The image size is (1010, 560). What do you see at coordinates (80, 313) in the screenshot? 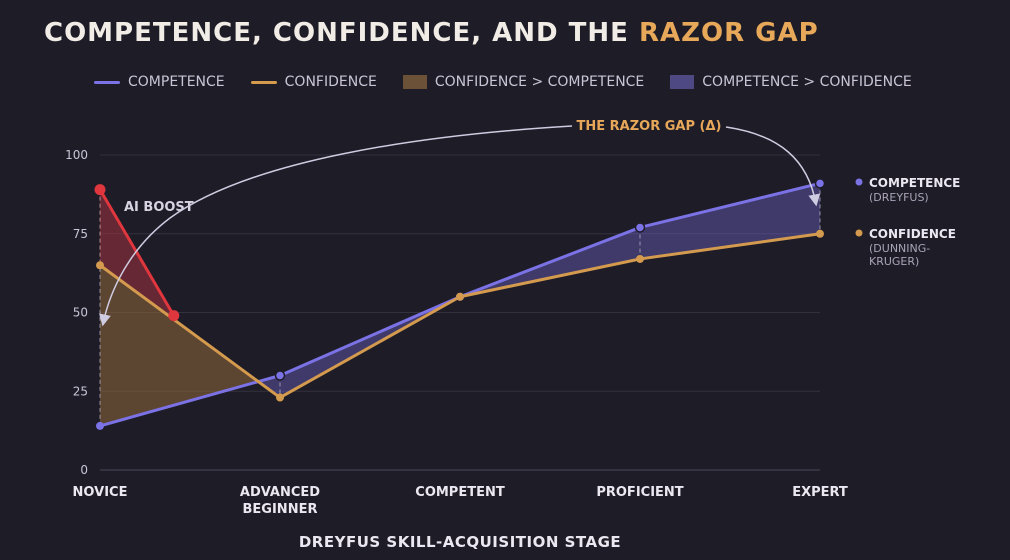
I see `y-tick-label: 50` at bounding box center [80, 313].